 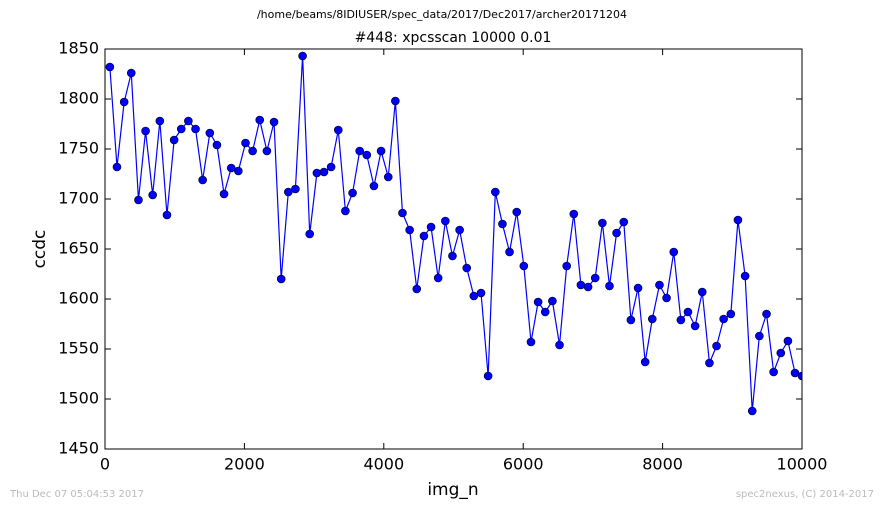 I want to click on x-tick-label: 8000, so click(x=662, y=464).